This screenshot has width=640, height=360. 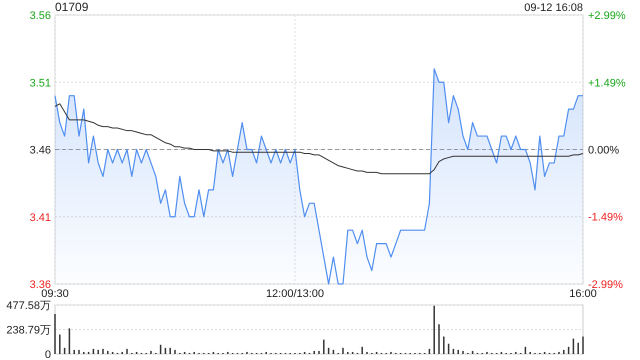 What do you see at coordinates (55, 294) in the screenshot?
I see `x-tick-label: 09:30` at bounding box center [55, 294].